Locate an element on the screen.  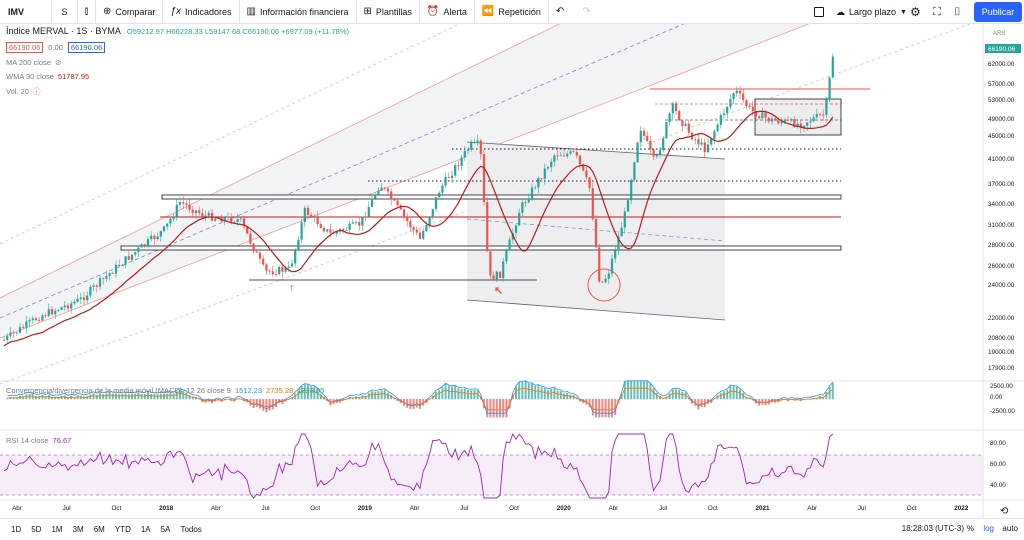
reset-scale-button: ⟲ is located at coordinates (1004, 511).